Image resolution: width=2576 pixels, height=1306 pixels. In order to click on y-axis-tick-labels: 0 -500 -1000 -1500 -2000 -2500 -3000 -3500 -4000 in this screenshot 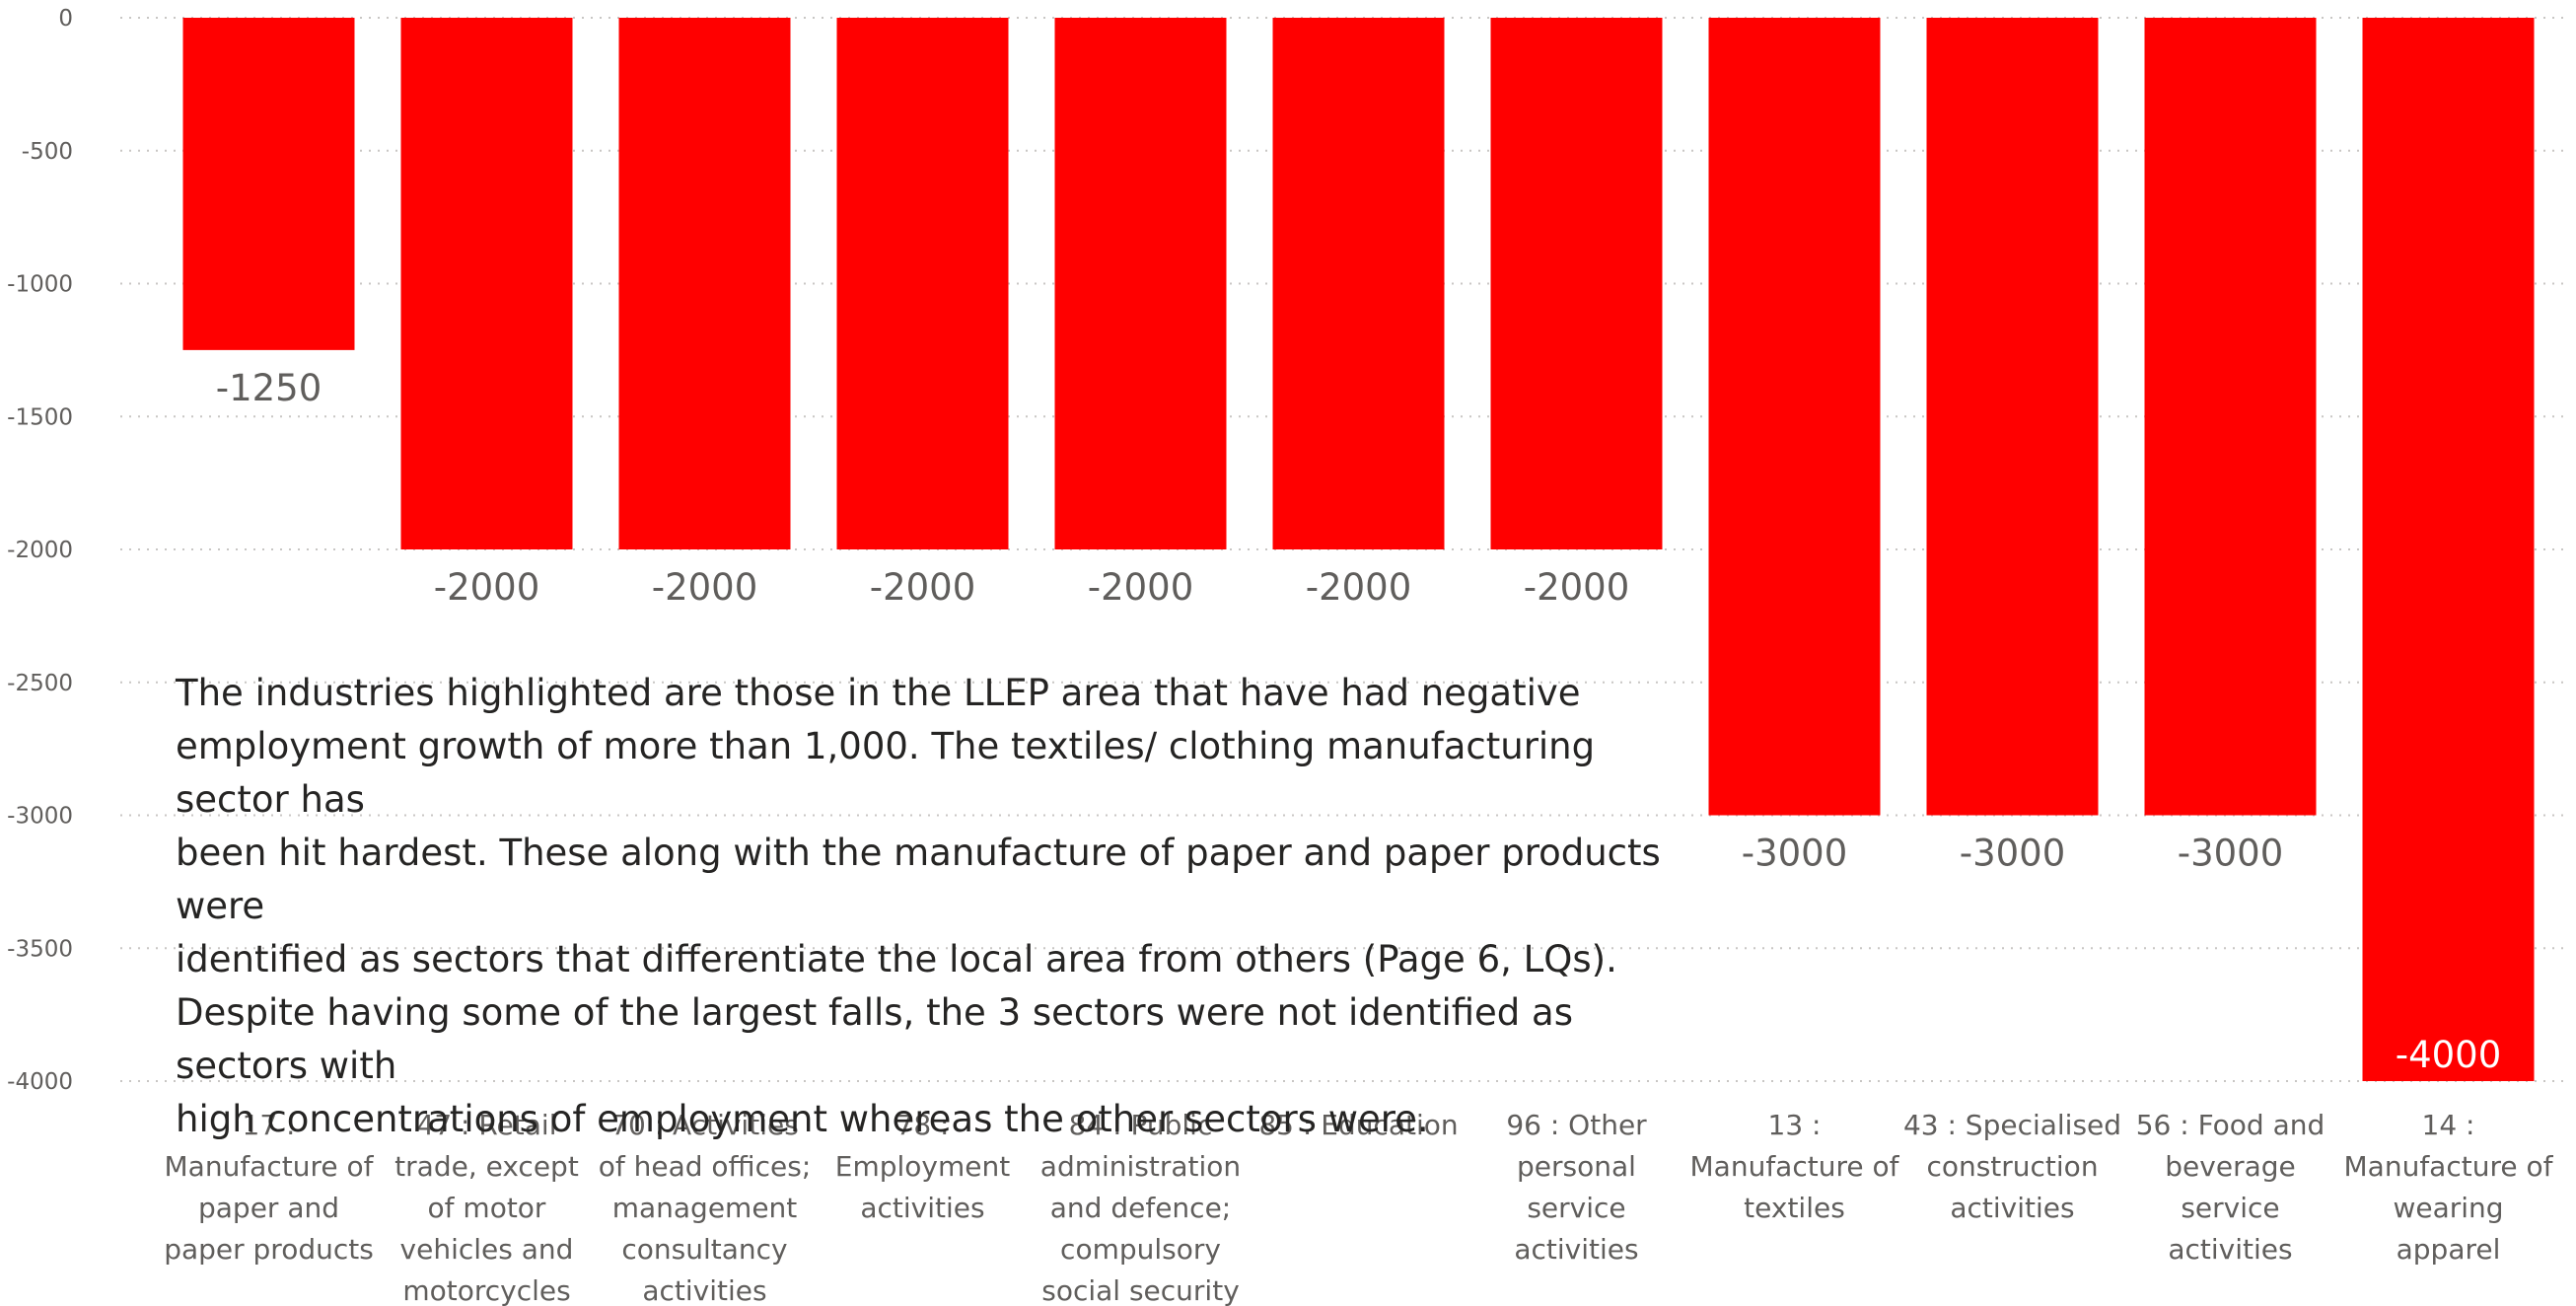, I will do `click(40, 550)`.